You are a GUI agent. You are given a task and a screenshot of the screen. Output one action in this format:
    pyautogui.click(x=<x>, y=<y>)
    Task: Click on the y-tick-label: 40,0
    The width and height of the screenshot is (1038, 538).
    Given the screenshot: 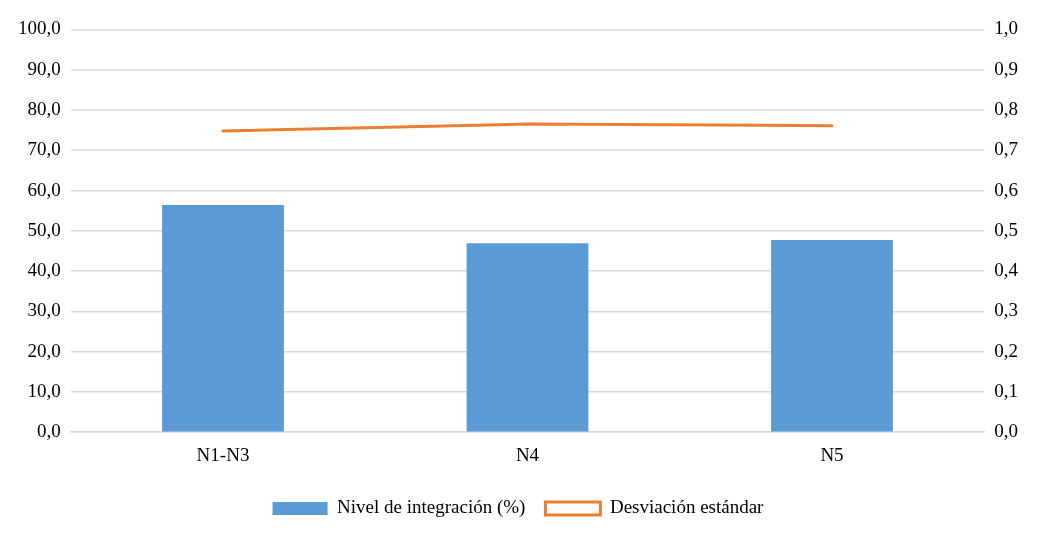 What is the action you would take?
    pyautogui.click(x=44, y=270)
    